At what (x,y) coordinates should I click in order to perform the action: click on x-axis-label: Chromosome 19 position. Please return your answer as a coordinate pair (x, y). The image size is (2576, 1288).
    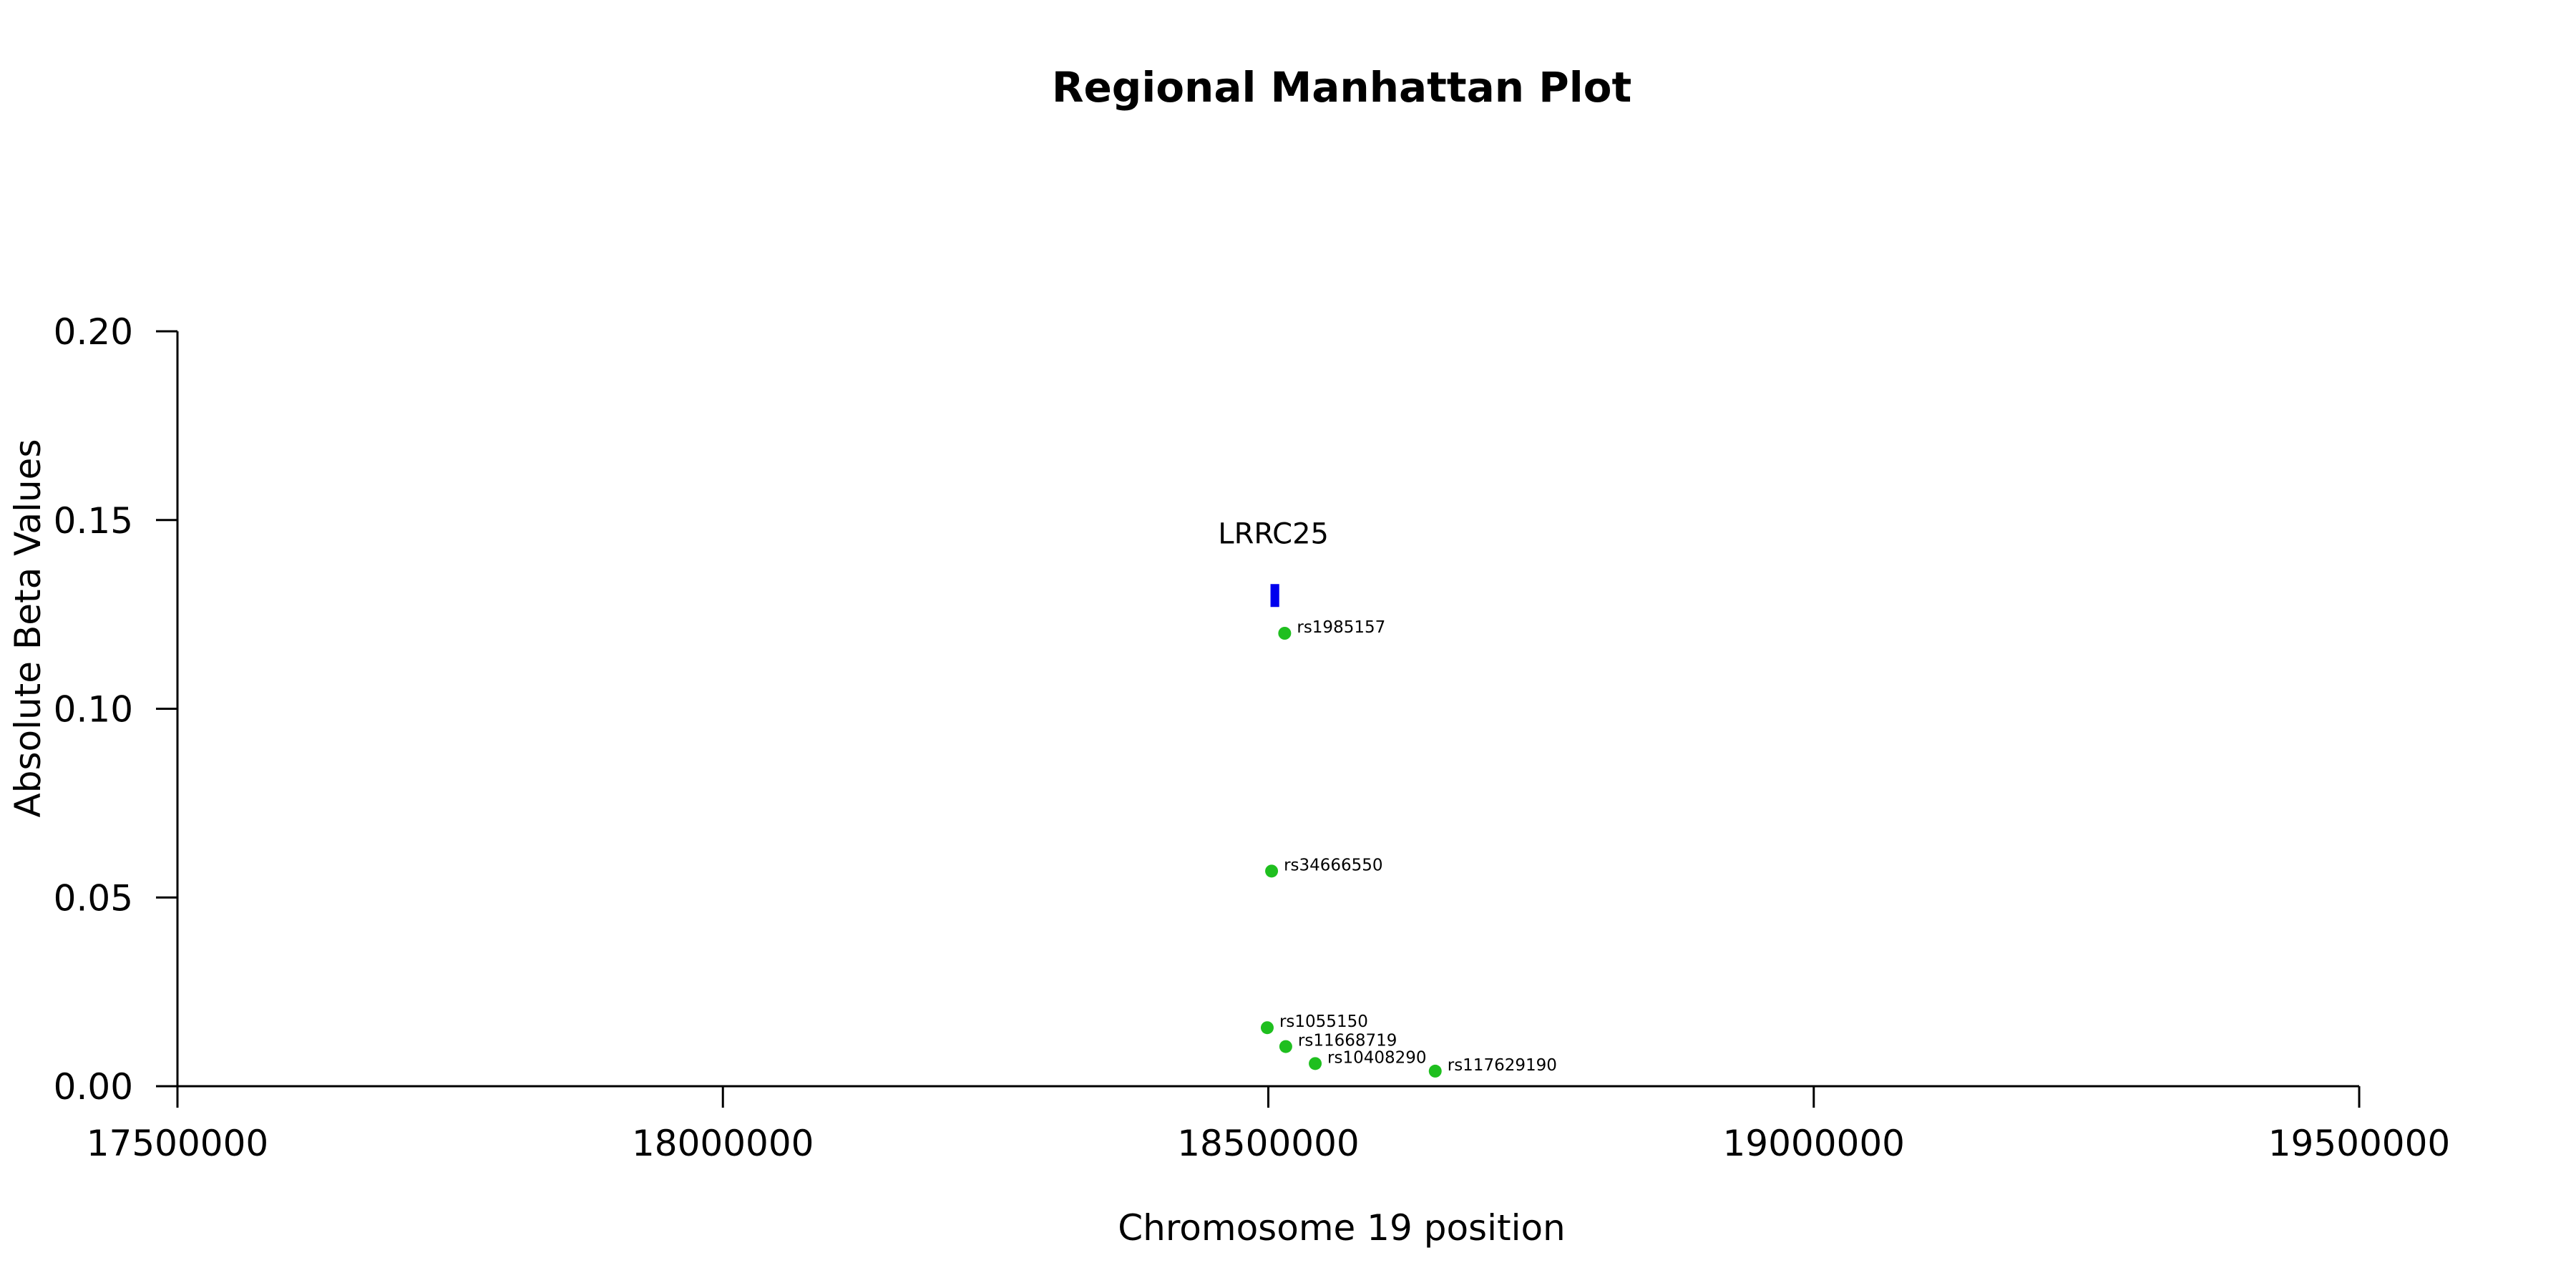
    Looking at the image, I should click on (1342, 1228).